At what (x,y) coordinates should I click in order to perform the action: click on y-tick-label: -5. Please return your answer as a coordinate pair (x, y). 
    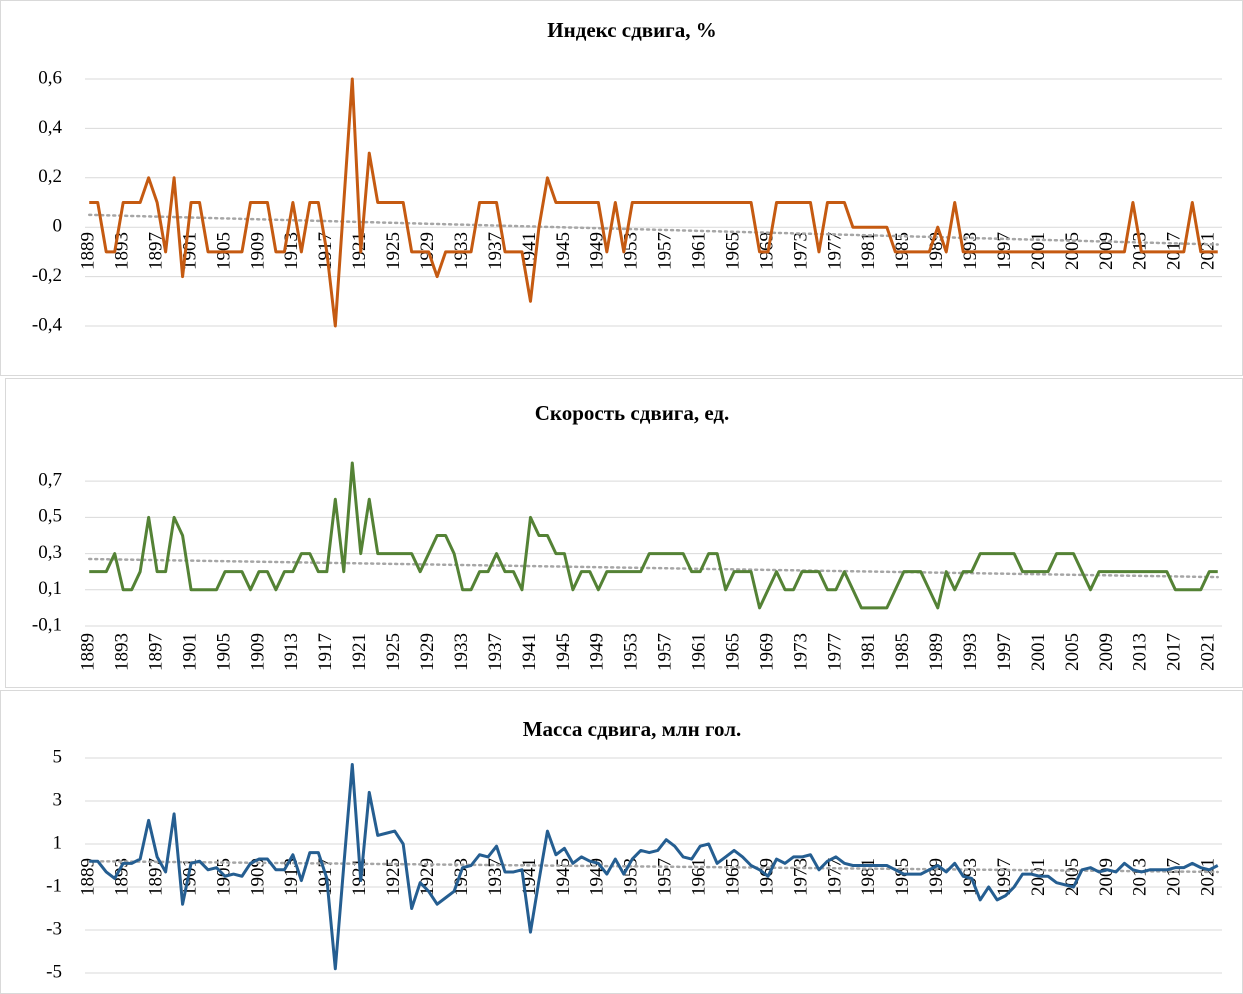
    Looking at the image, I should click on (54, 971).